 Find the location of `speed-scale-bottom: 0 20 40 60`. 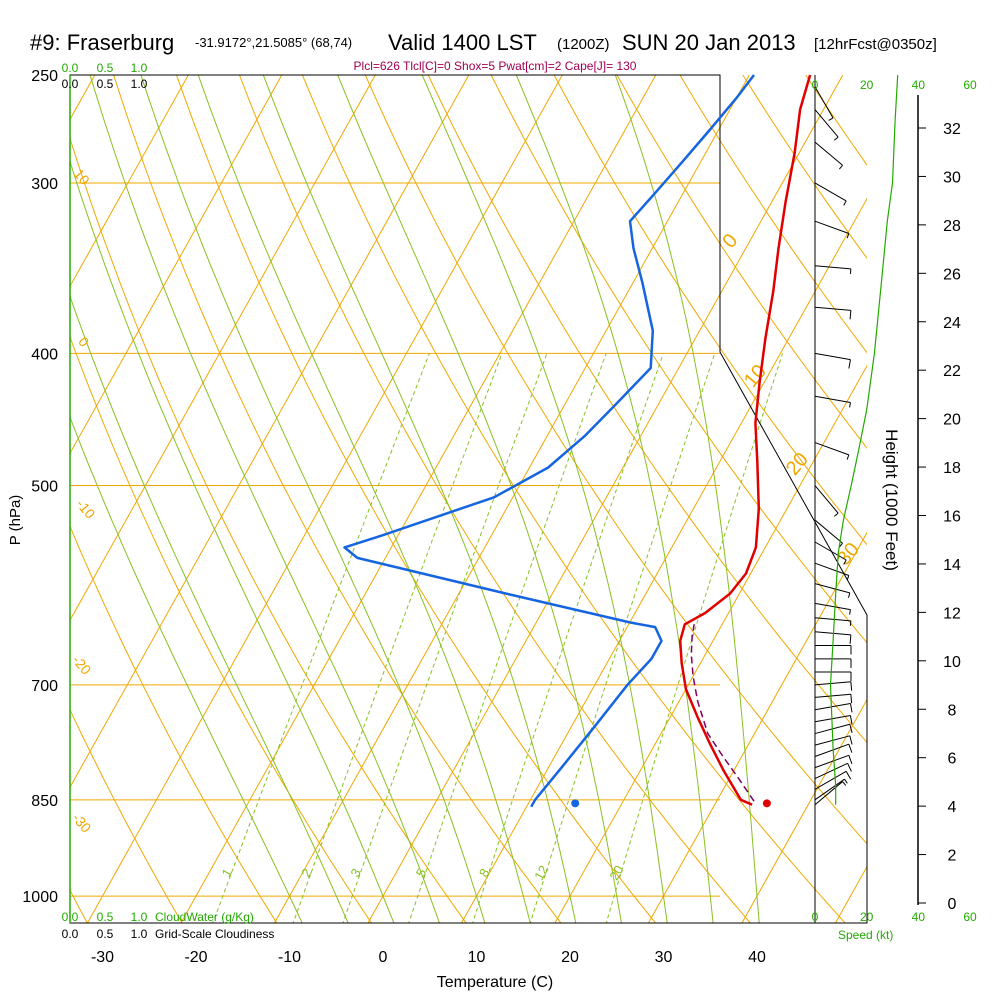

speed-scale-bottom: 0 20 40 60 is located at coordinates (894, 917).